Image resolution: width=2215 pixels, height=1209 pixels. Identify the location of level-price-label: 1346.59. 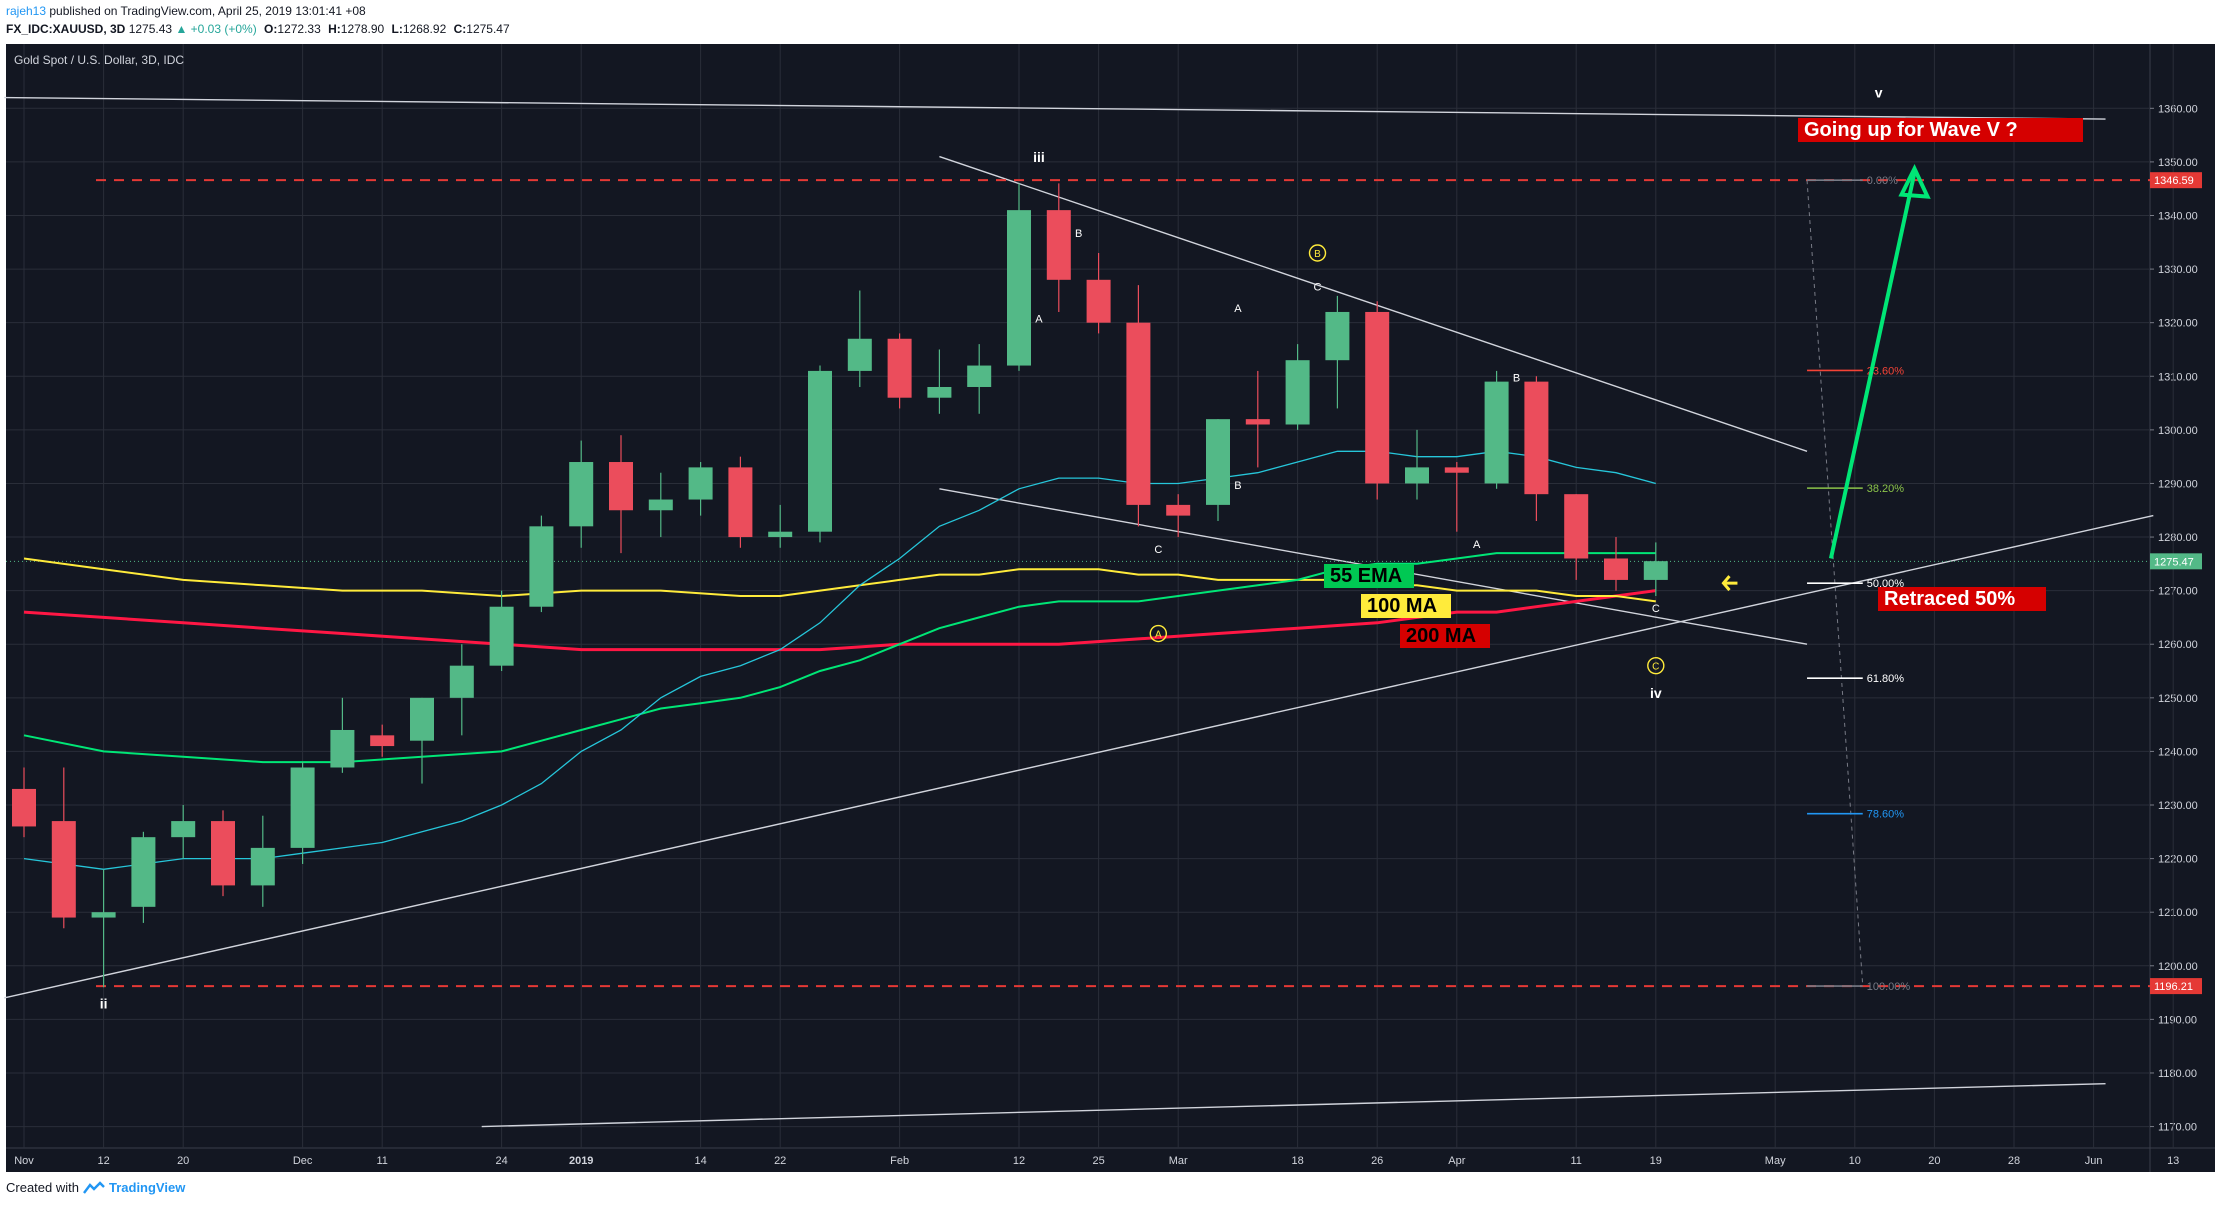
(2174, 181).